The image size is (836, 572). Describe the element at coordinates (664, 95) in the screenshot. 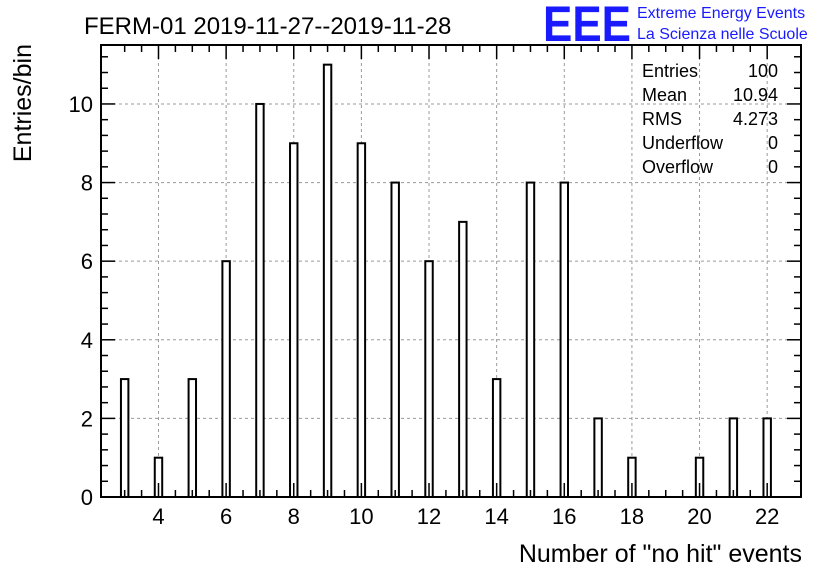

I see `stat-label-mean: Mean` at that location.